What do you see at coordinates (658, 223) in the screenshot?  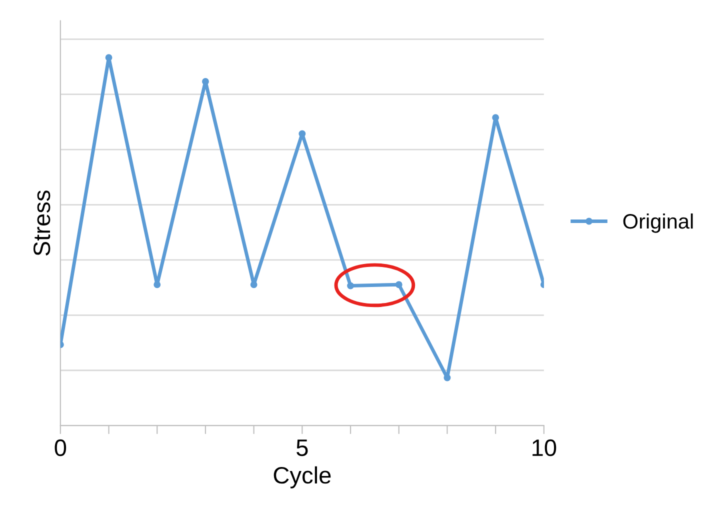 I see `legend-label: Original` at bounding box center [658, 223].